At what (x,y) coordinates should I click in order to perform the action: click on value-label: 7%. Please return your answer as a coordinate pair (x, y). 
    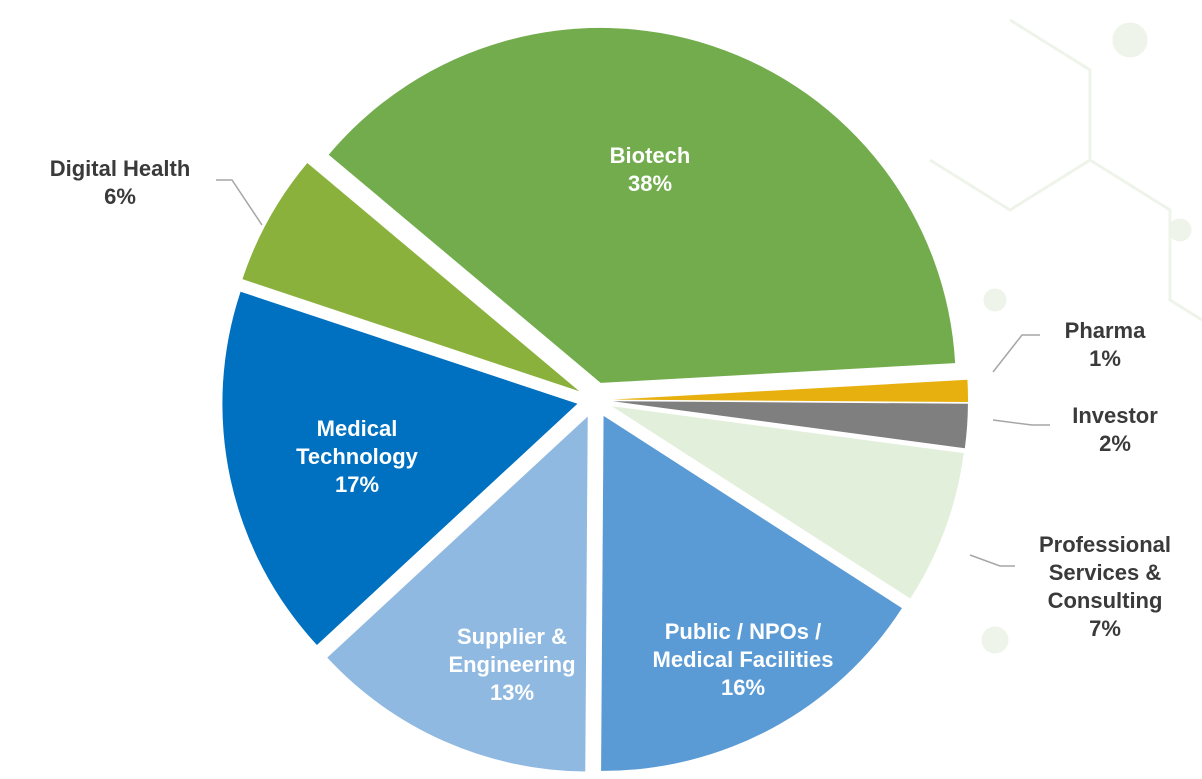
    Looking at the image, I should click on (1105, 628).